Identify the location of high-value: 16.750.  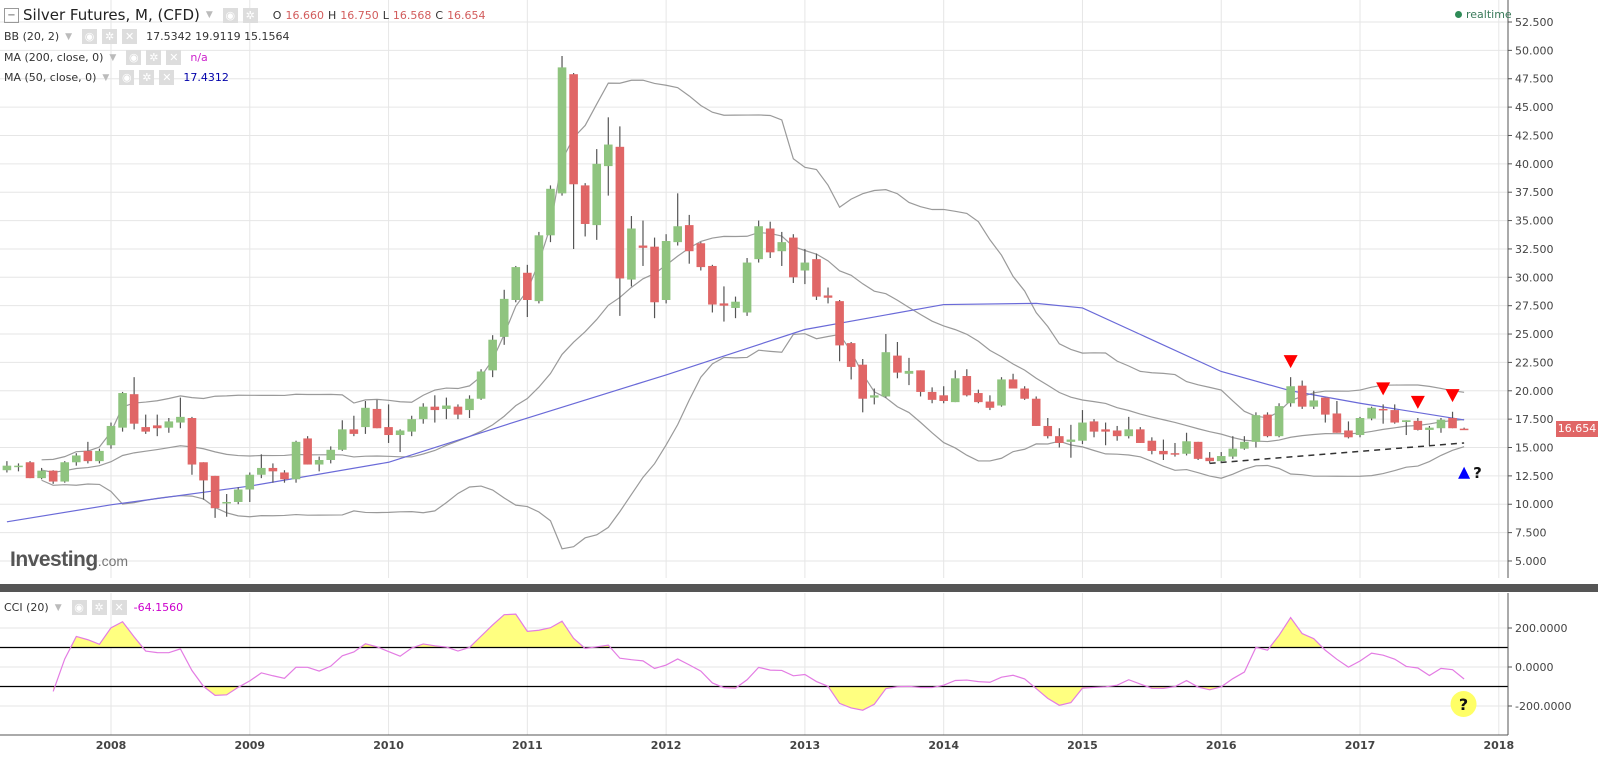
(359, 15).